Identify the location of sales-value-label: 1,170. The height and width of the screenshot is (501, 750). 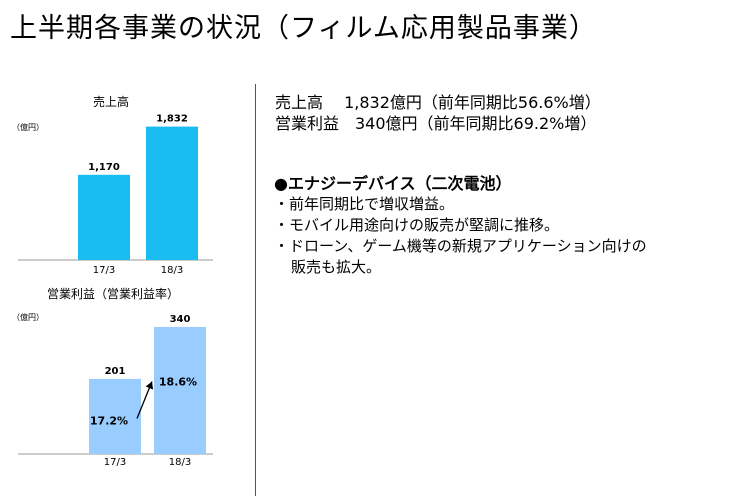
(104, 167).